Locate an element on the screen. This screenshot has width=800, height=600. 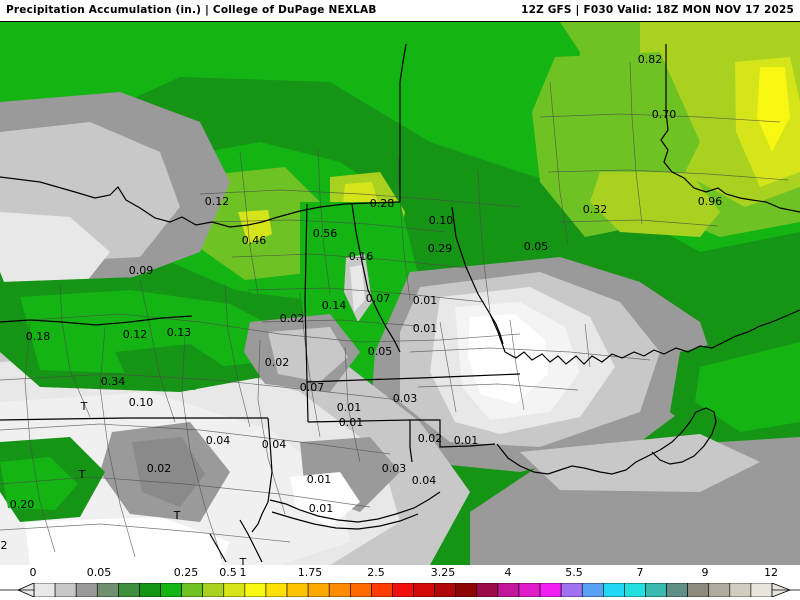
colorbar-svg is located at coordinates (400, 590).